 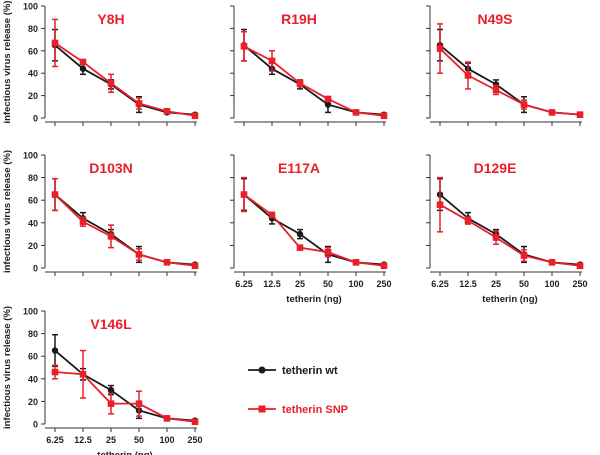 What do you see at coordinates (194, 440) in the screenshot?
I see `x-tick-label: 250` at bounding box center [194, 440].